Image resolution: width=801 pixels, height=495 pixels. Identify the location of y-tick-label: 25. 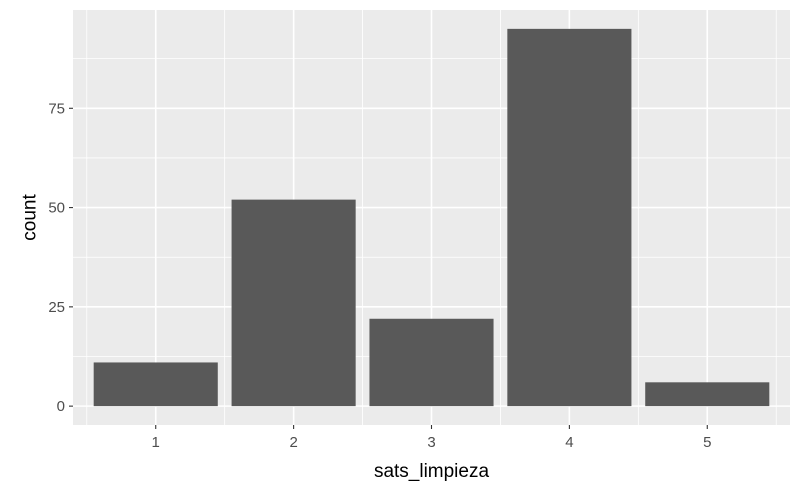
(56, 307).